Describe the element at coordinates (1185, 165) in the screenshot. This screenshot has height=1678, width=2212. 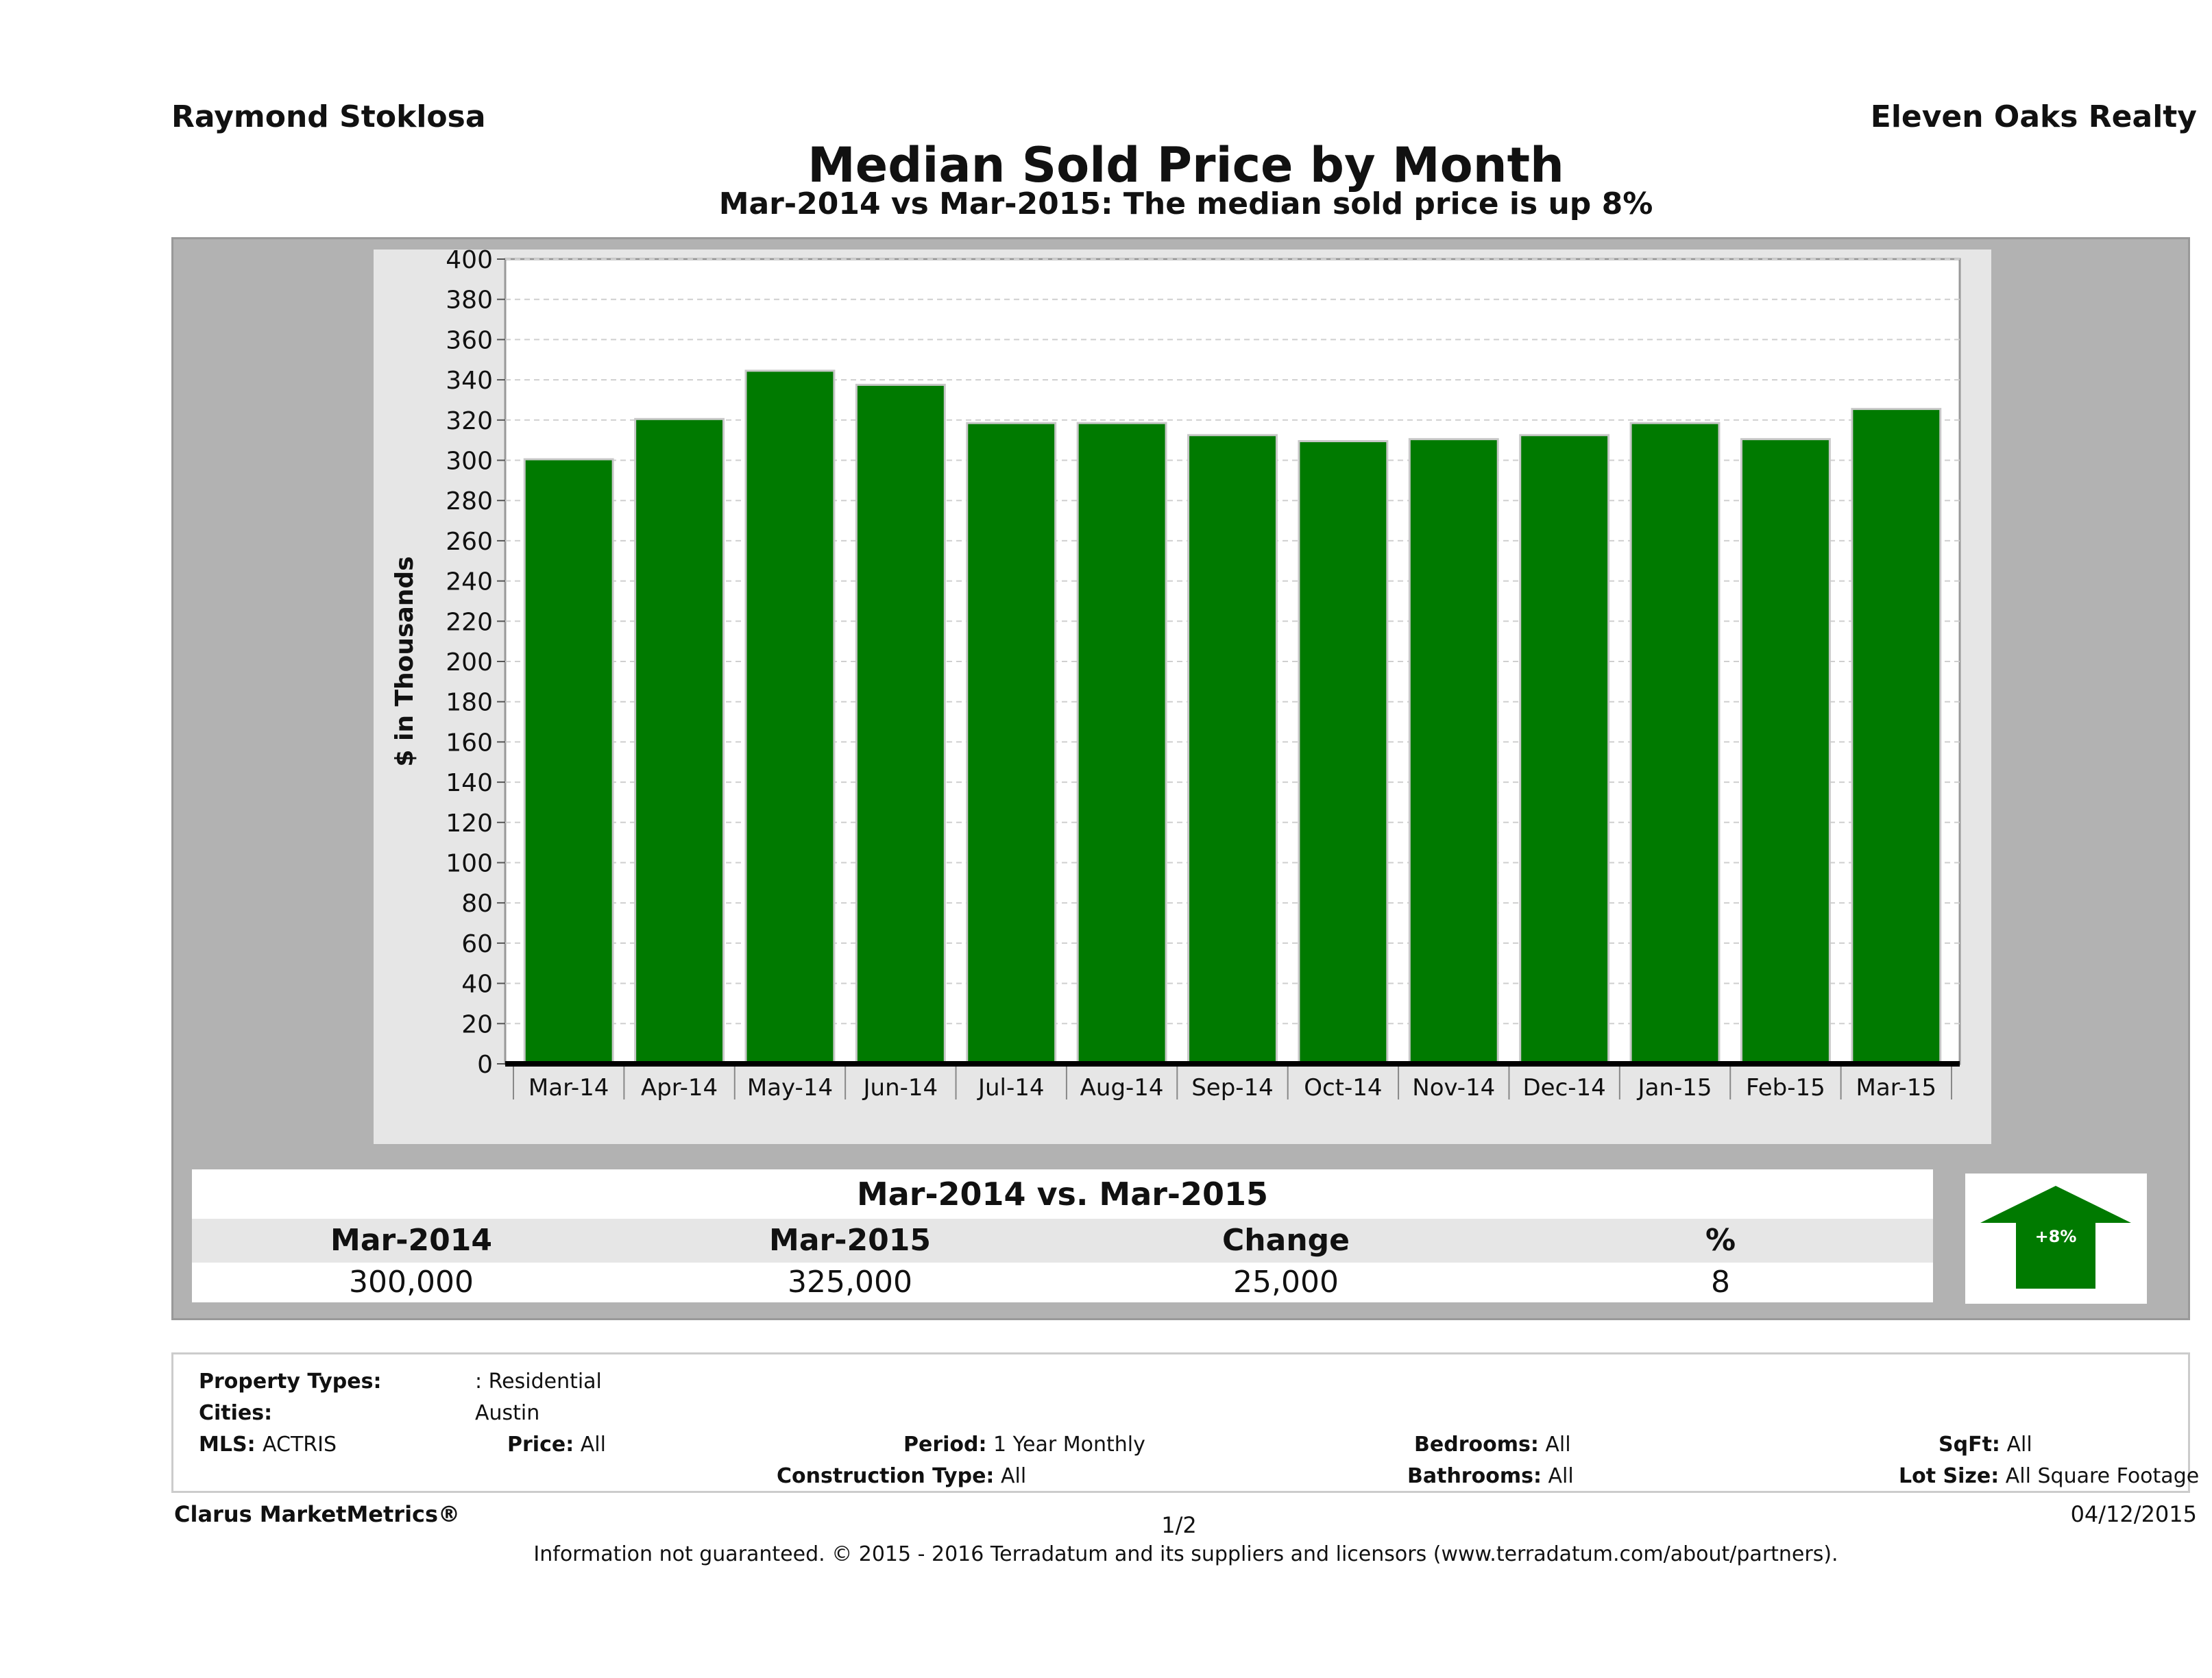
I see `chart-title: Median Sold Price by Month` at that location.